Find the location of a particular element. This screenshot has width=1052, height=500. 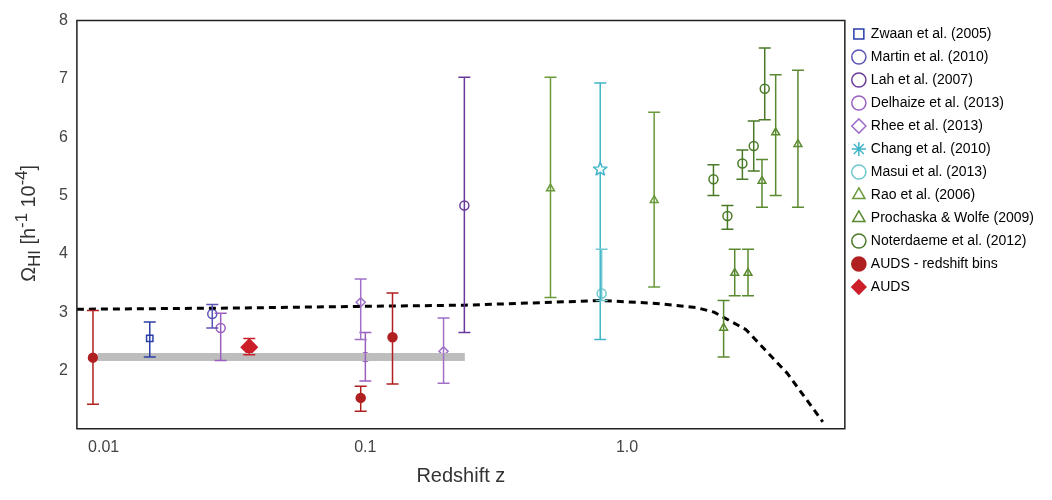

x-tick-label: 0.1 is located at coordinates (365, 446).